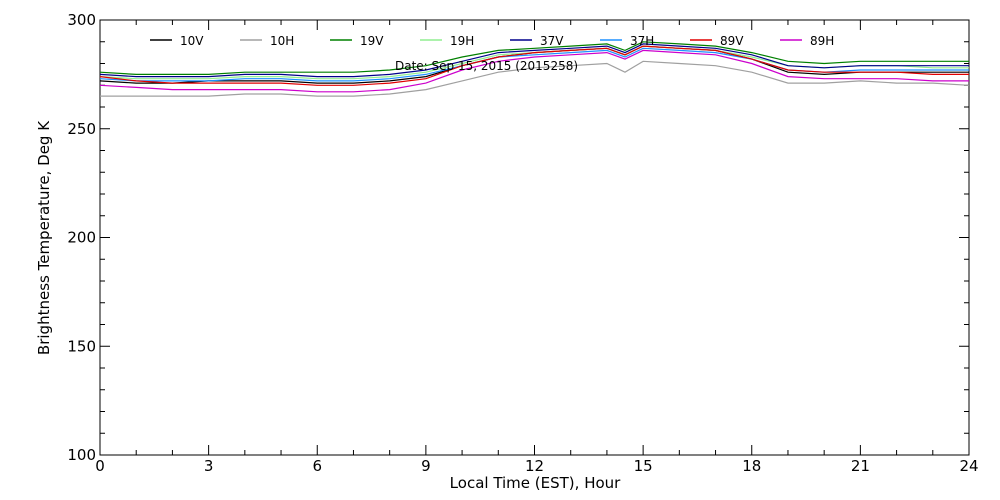 This screenshot has height=500, width=1000. I want to click on legend-label-19h: 19H, so click(462, 41).